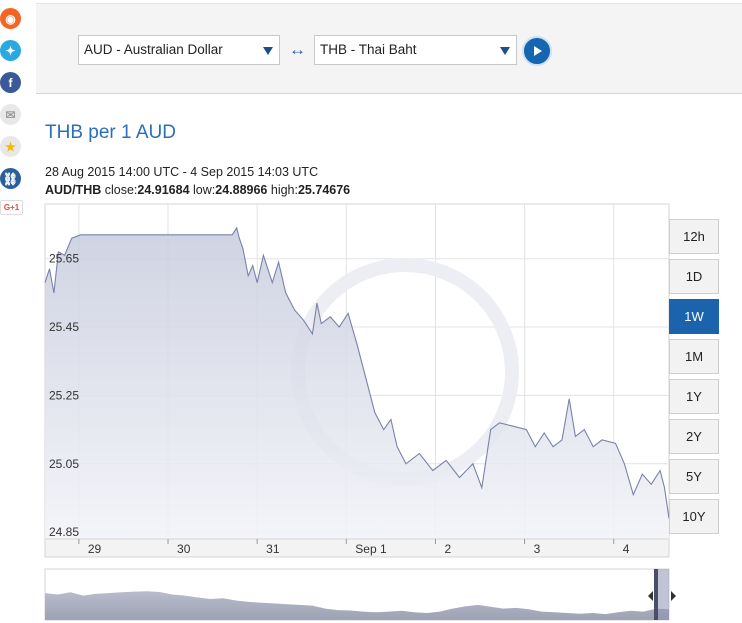 The image size is (742, 623). Describe the element at coordinates (368, 49) in the screenshot. I see `to-currency-value: THB - Thai Baht` at that location.